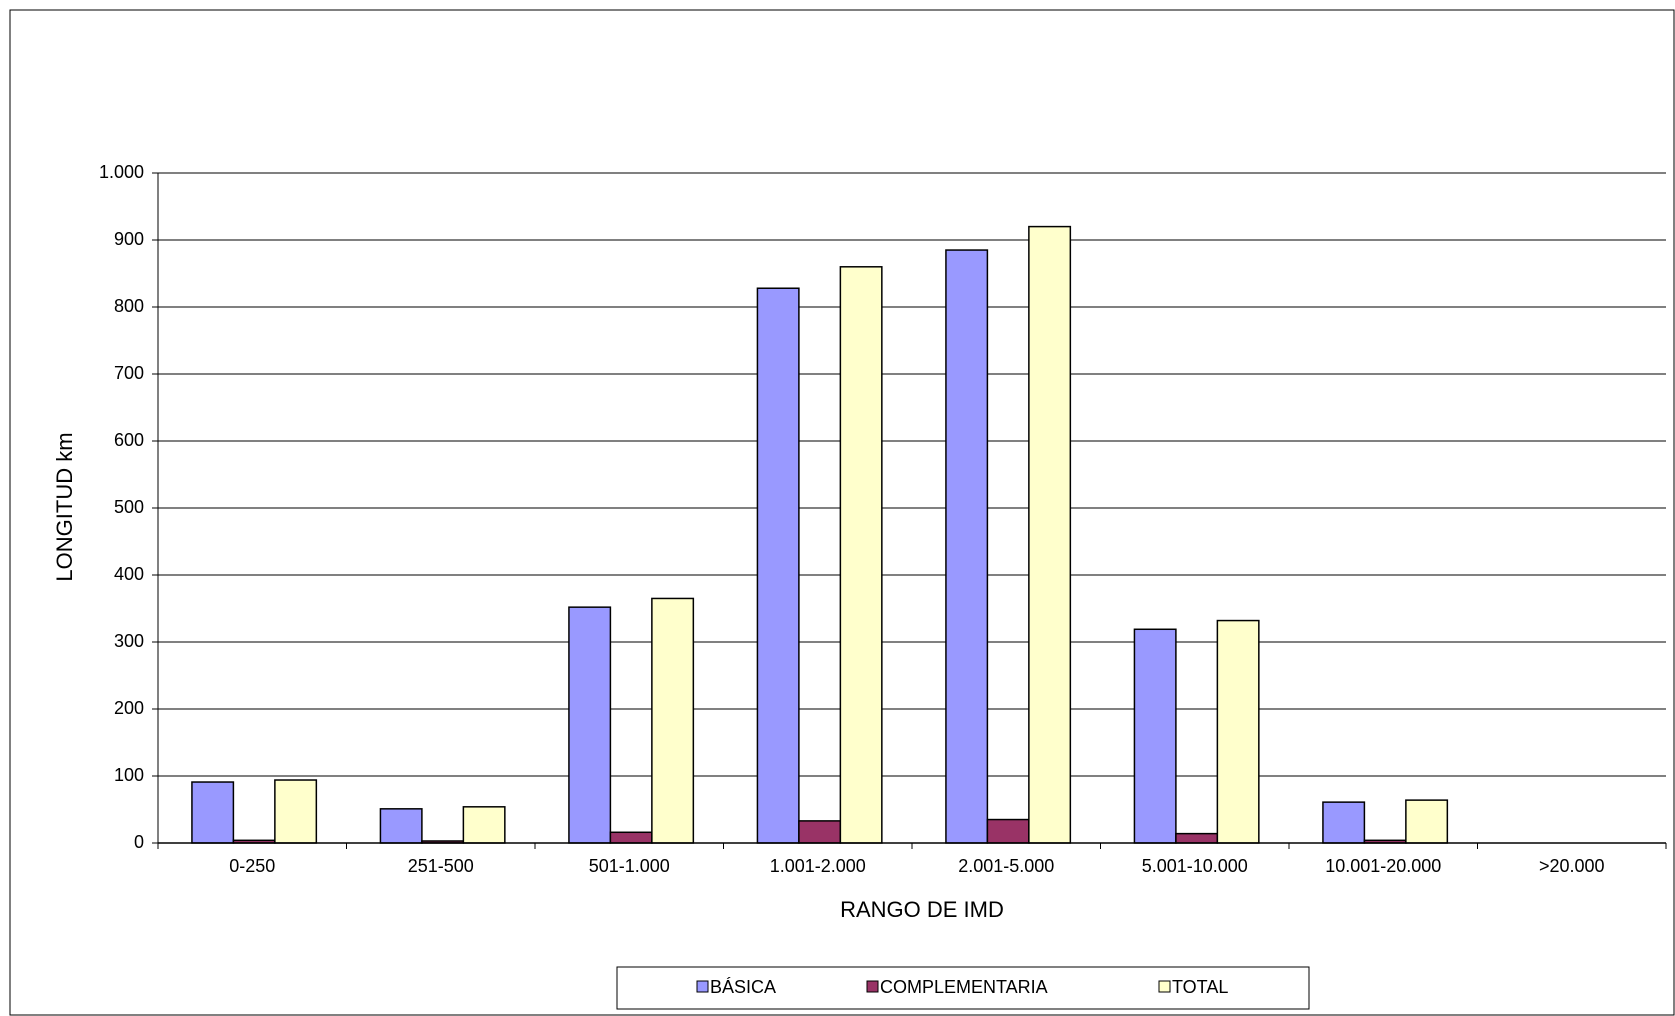  I want to click on y-tick-label: 500, so click(129, 507).